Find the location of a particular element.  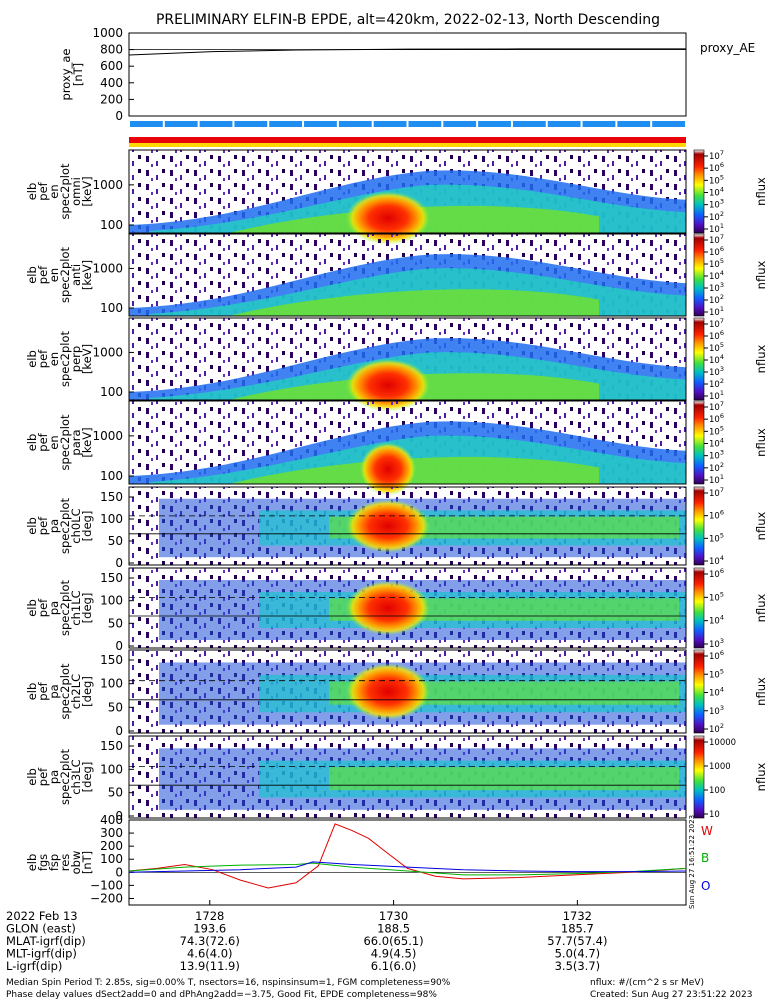

spectrogram-ytick-label: 100 is located at coordinates (111, 684).